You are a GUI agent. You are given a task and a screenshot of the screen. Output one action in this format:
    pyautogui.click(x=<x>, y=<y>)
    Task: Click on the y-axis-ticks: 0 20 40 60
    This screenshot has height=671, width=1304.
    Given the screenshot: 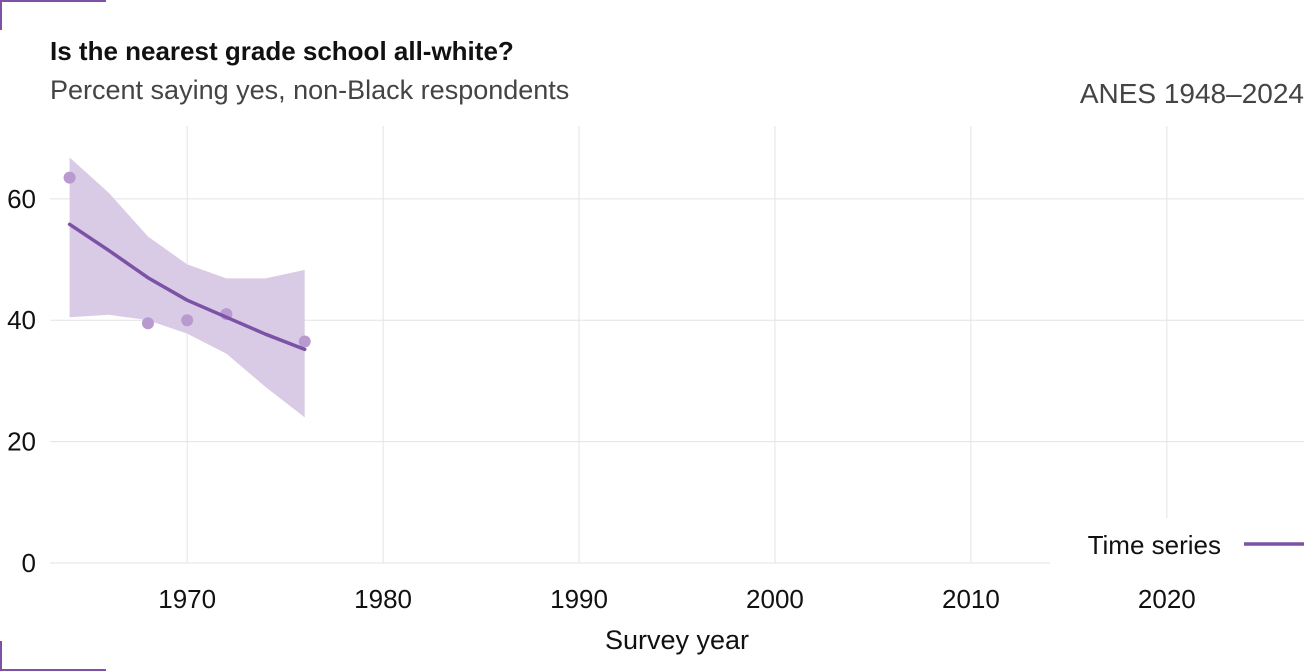 What is the action you would take?
    pyautogui.click(x=21, y=381)
    